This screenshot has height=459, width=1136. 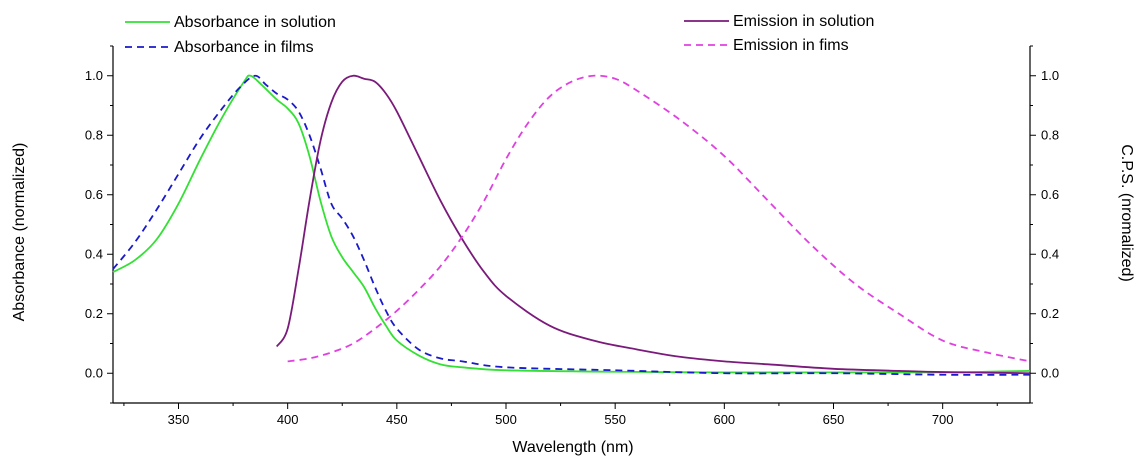 What do you see at coordinates (724, 419) in the screenshot?
I see `x-tick-label: 600` at bounding box center [724, 419].